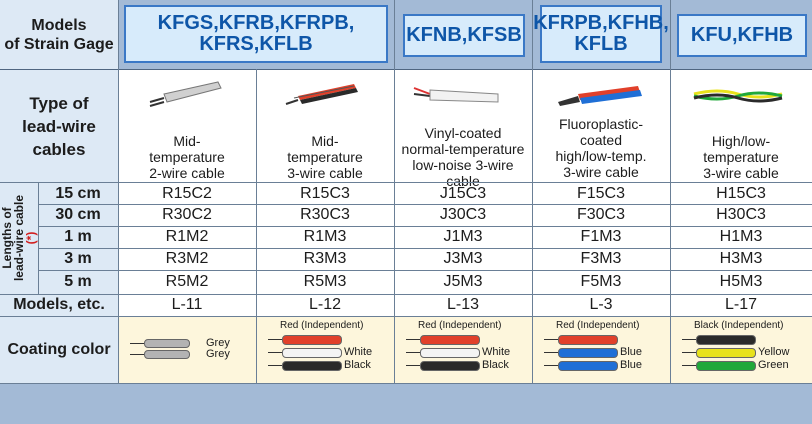 The width and height of the screenshot is (812, 424). What do you see at coordinates (187, 214) in the screenshot?
I see `length-code-cell: R30C2` at bounding box center [187, 214].